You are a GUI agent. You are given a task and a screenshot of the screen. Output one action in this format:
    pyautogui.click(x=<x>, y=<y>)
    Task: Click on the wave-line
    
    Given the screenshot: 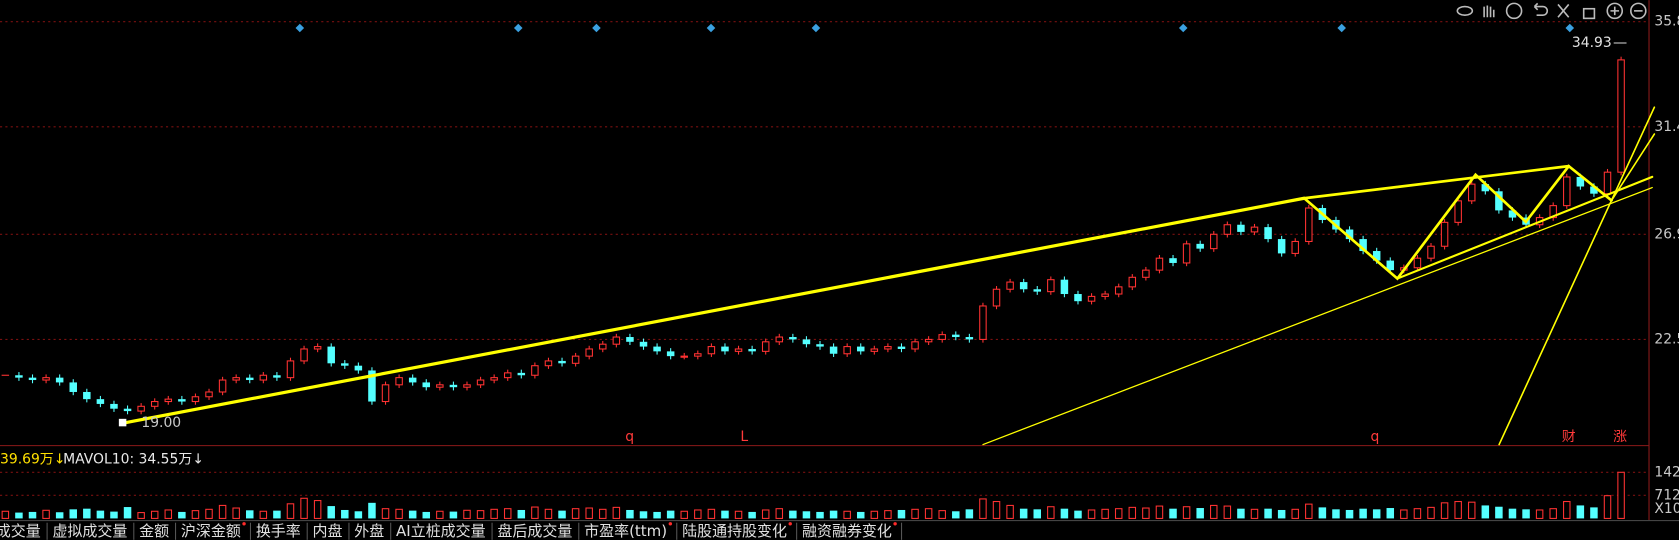 What is the action you would take?
    pyautogui.click(x=1457, y=222)
    